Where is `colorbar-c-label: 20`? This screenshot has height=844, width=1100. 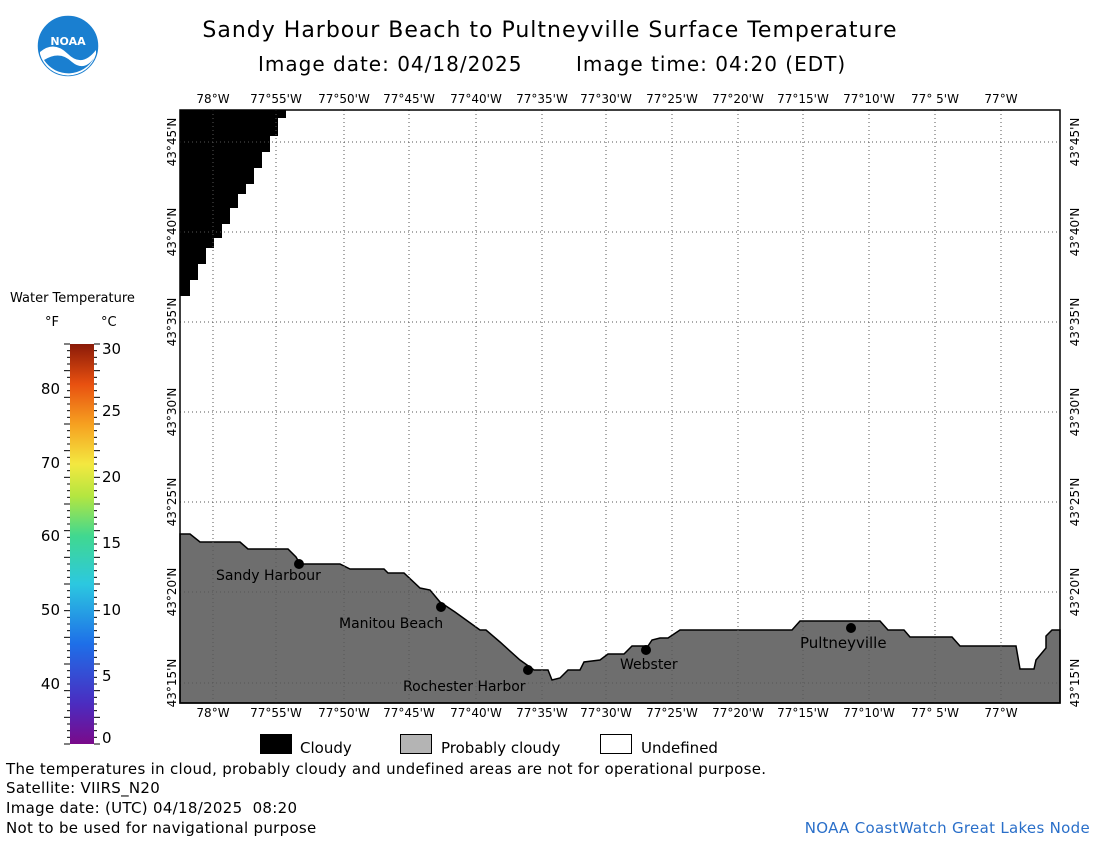
colorbar-c-label: 20 is located at coordinates (112, 477).